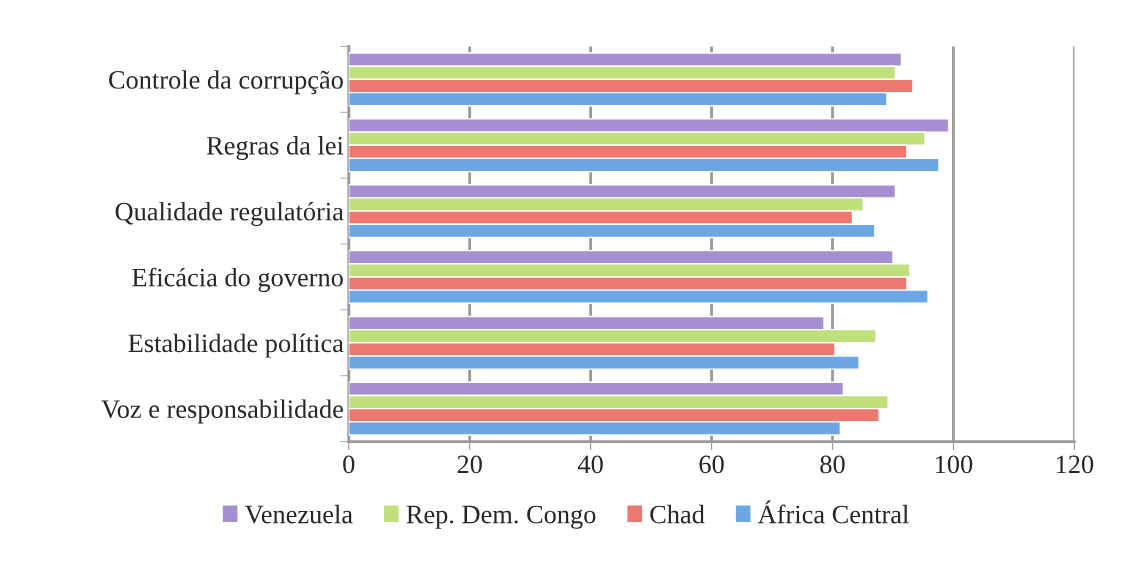 This screenshot has width=1125, height=581. I want to click on y-tick-label: Controle da corrupção, so click(226, 82).